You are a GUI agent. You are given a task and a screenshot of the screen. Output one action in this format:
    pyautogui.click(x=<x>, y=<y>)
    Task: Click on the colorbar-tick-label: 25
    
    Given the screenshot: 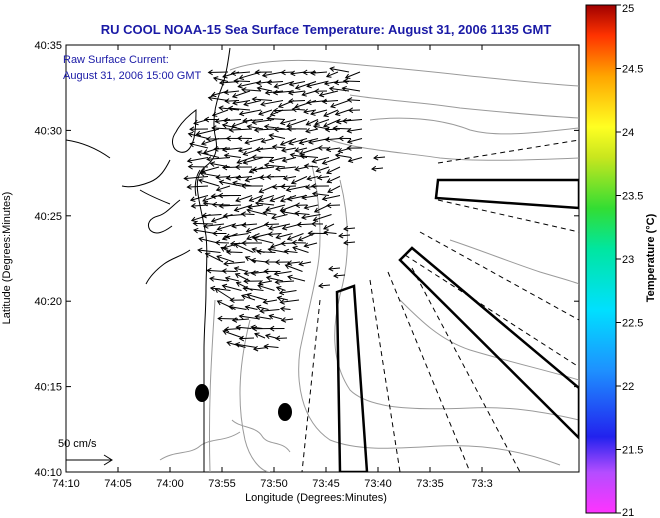 What is the action you would take?
    pyautogui.click(x=628, y=9)
    